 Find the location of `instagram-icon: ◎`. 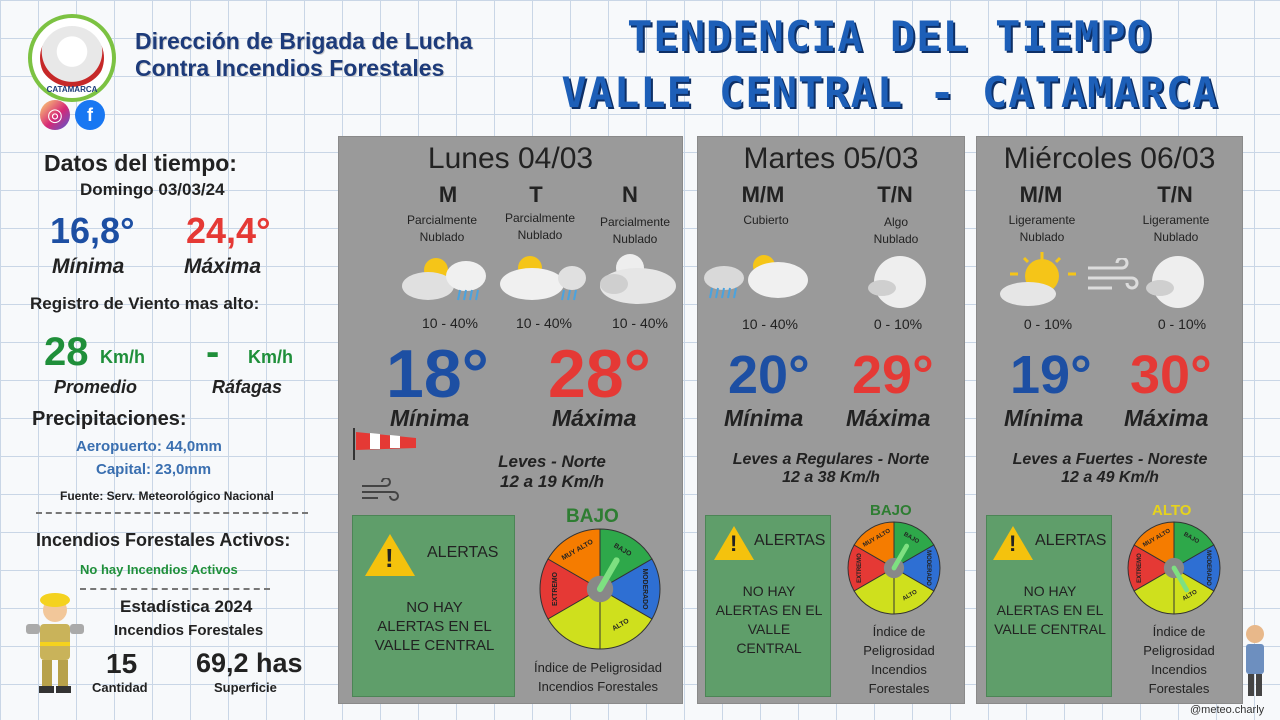

instagram-icon: ◎ is located at coordinates (55, 115).